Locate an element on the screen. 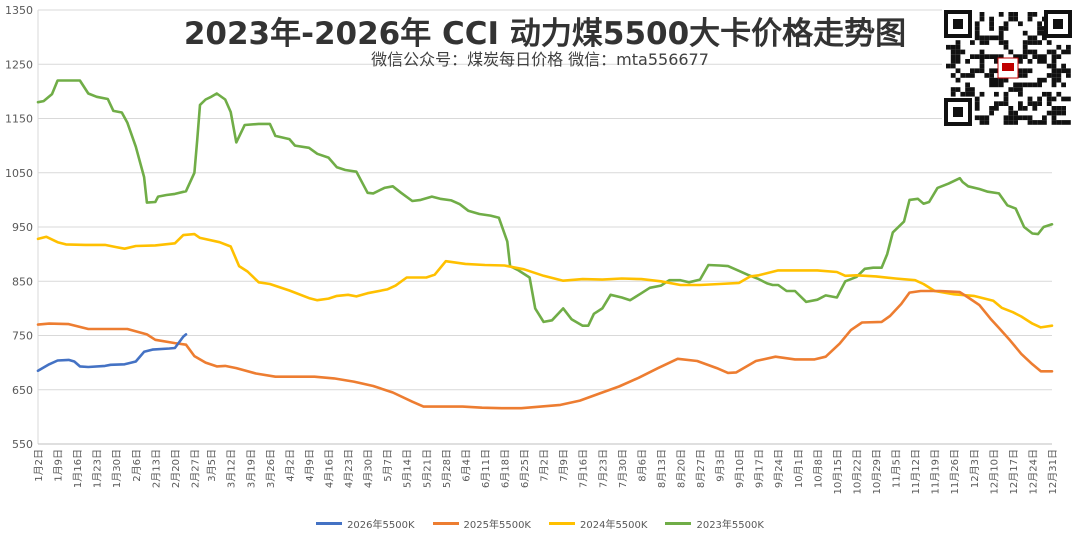  x-tick-label: 12月10日 is located at coordinates (994, 471).